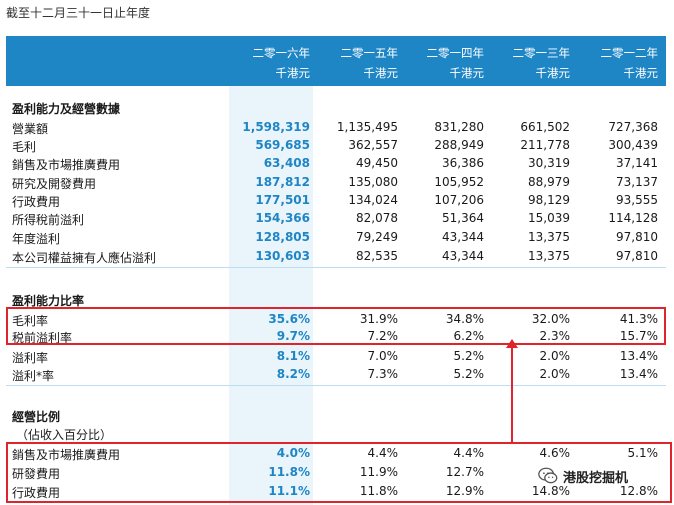 This screenshot has width=674, height=505. Describe the element at coordinates (377, 163) in the screenshot. I see `cell-value: 49,450` at that location.